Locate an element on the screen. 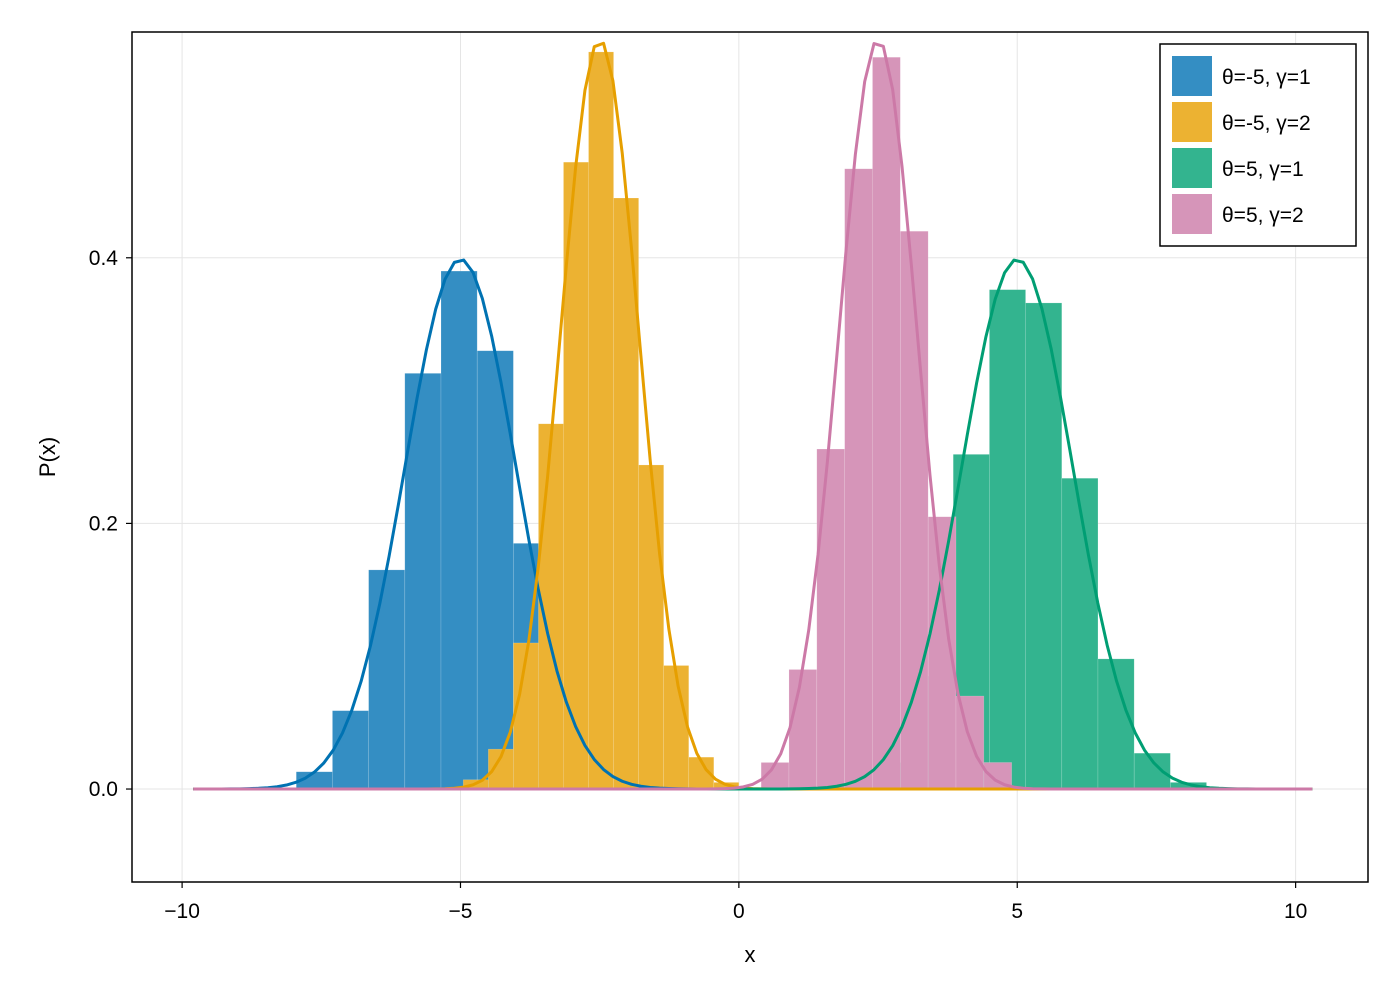 Image resolution: width=1400 pixels, height=1000 pixels. legend: θ=-5, γ=1 θ=-5, γ=2 θ=5, γ=1 θ=5, γ=2 is located at coordinates (1258, 145).